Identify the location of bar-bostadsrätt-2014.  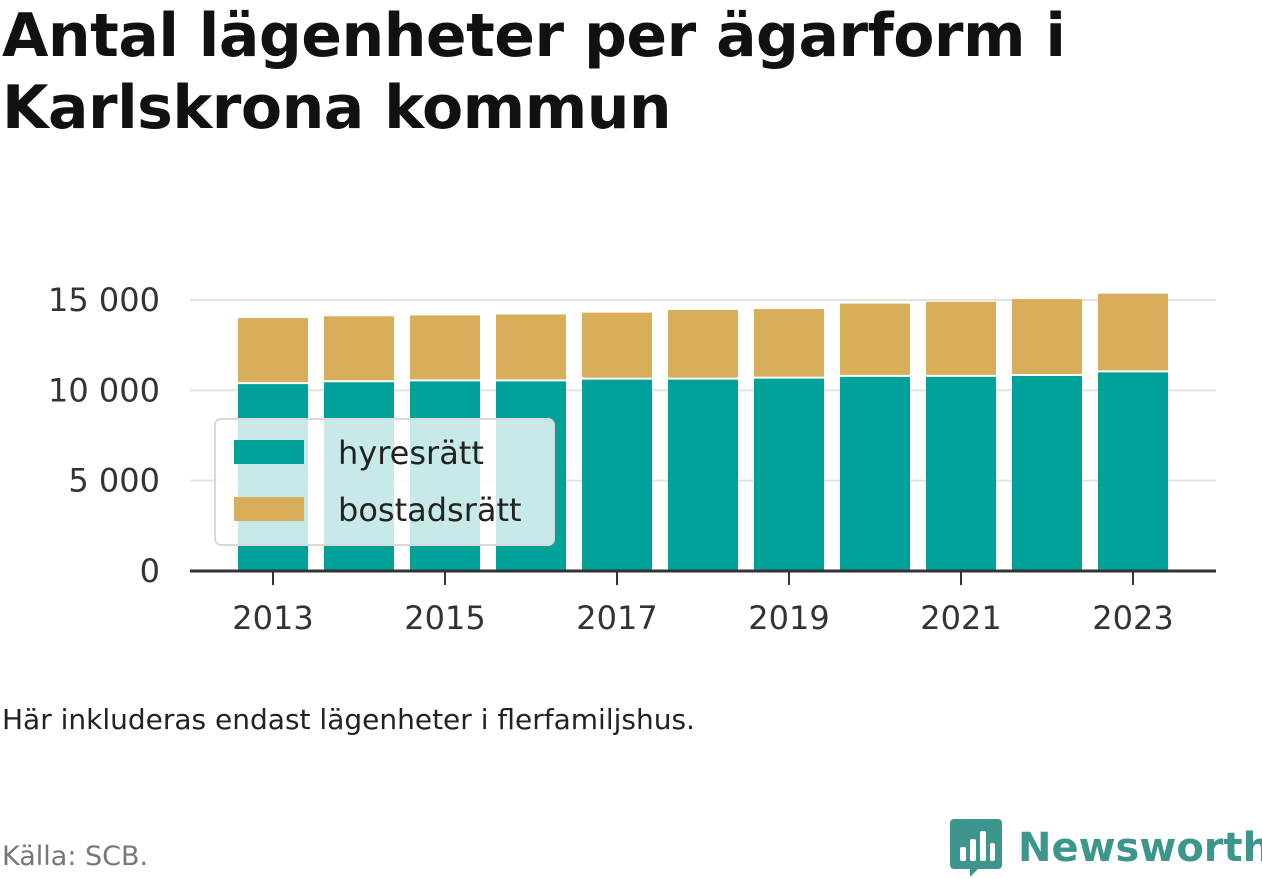
(359, 349).